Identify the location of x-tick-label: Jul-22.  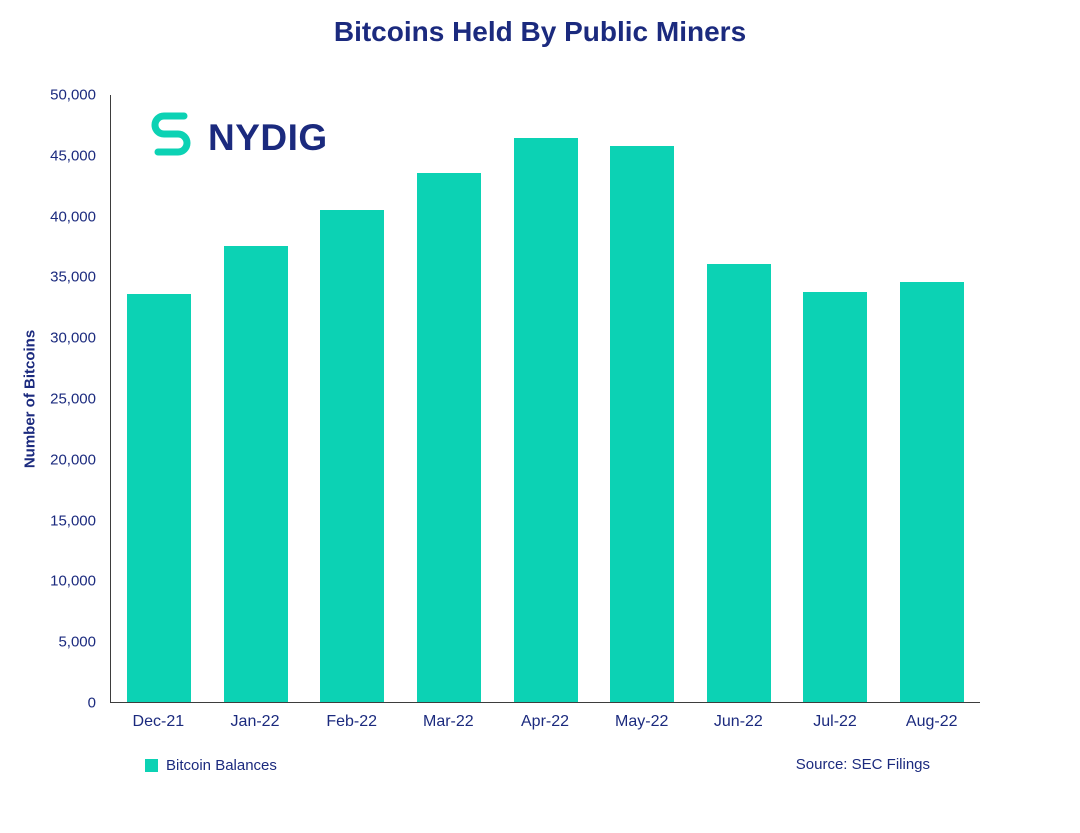
(835, 721).